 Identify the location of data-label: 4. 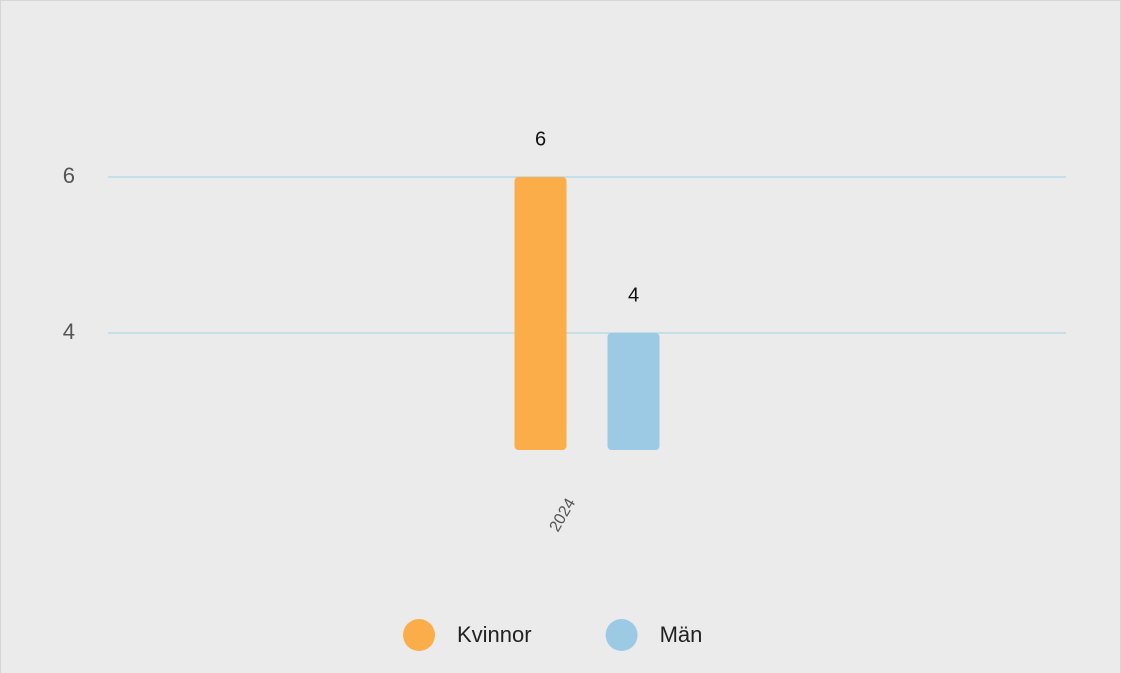
(633, 295).